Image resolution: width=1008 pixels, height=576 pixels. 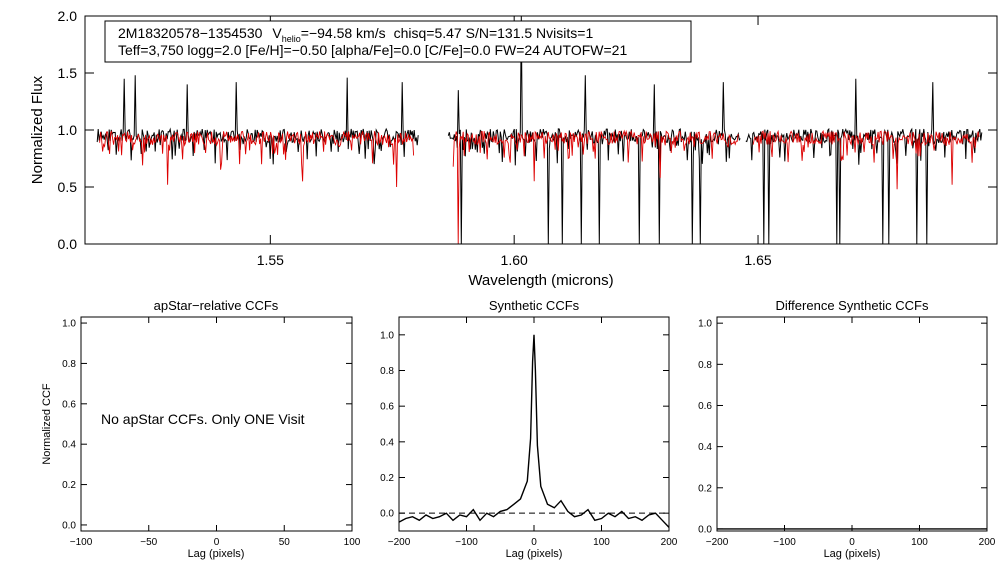 What do you see at coordinates (277, 33) in the screenshot?
I see `info-v-symbol: V` at bounding box center [277, 33].